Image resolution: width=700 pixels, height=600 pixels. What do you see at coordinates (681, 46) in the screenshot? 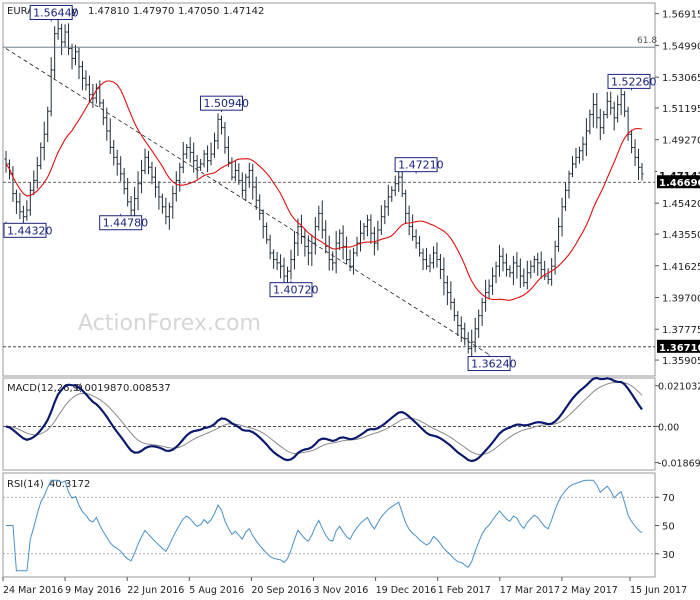
I see `price-axis-label: 1.54990` at bounding box center [681, 46].